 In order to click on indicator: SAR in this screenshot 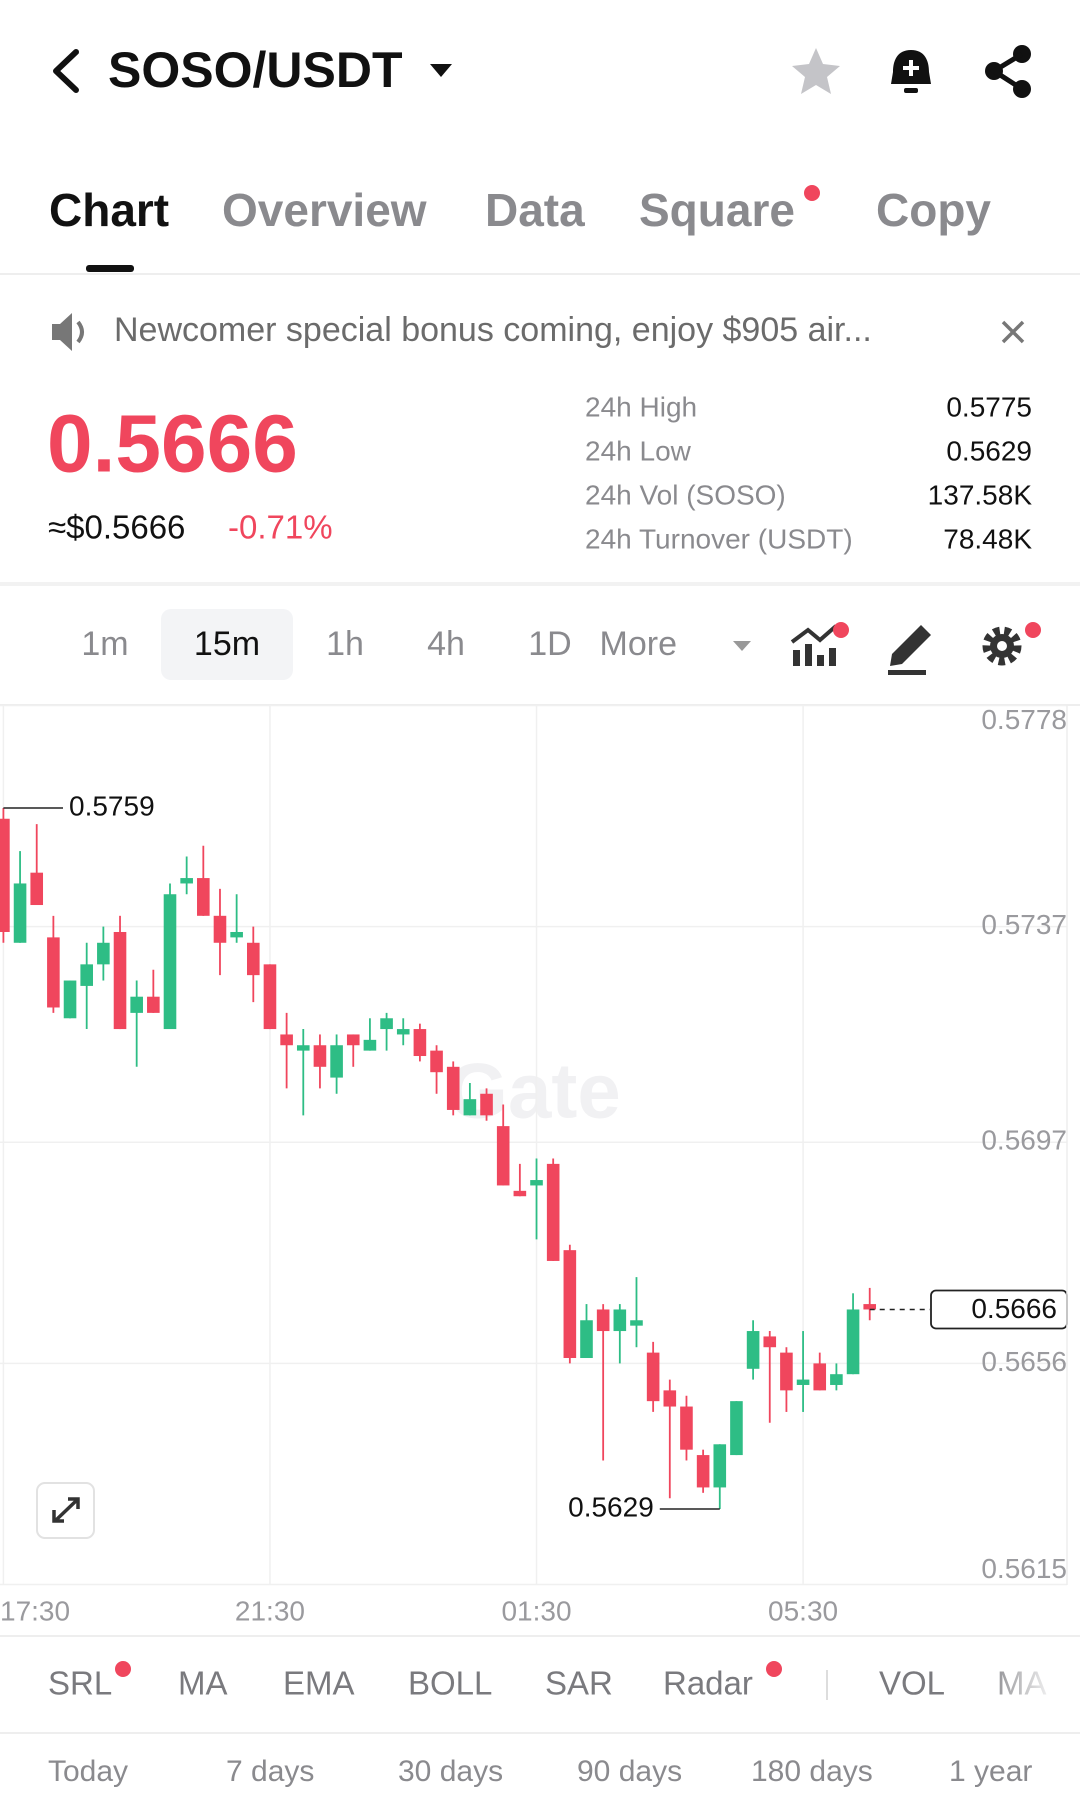, I will do `click(579, 1683)`.